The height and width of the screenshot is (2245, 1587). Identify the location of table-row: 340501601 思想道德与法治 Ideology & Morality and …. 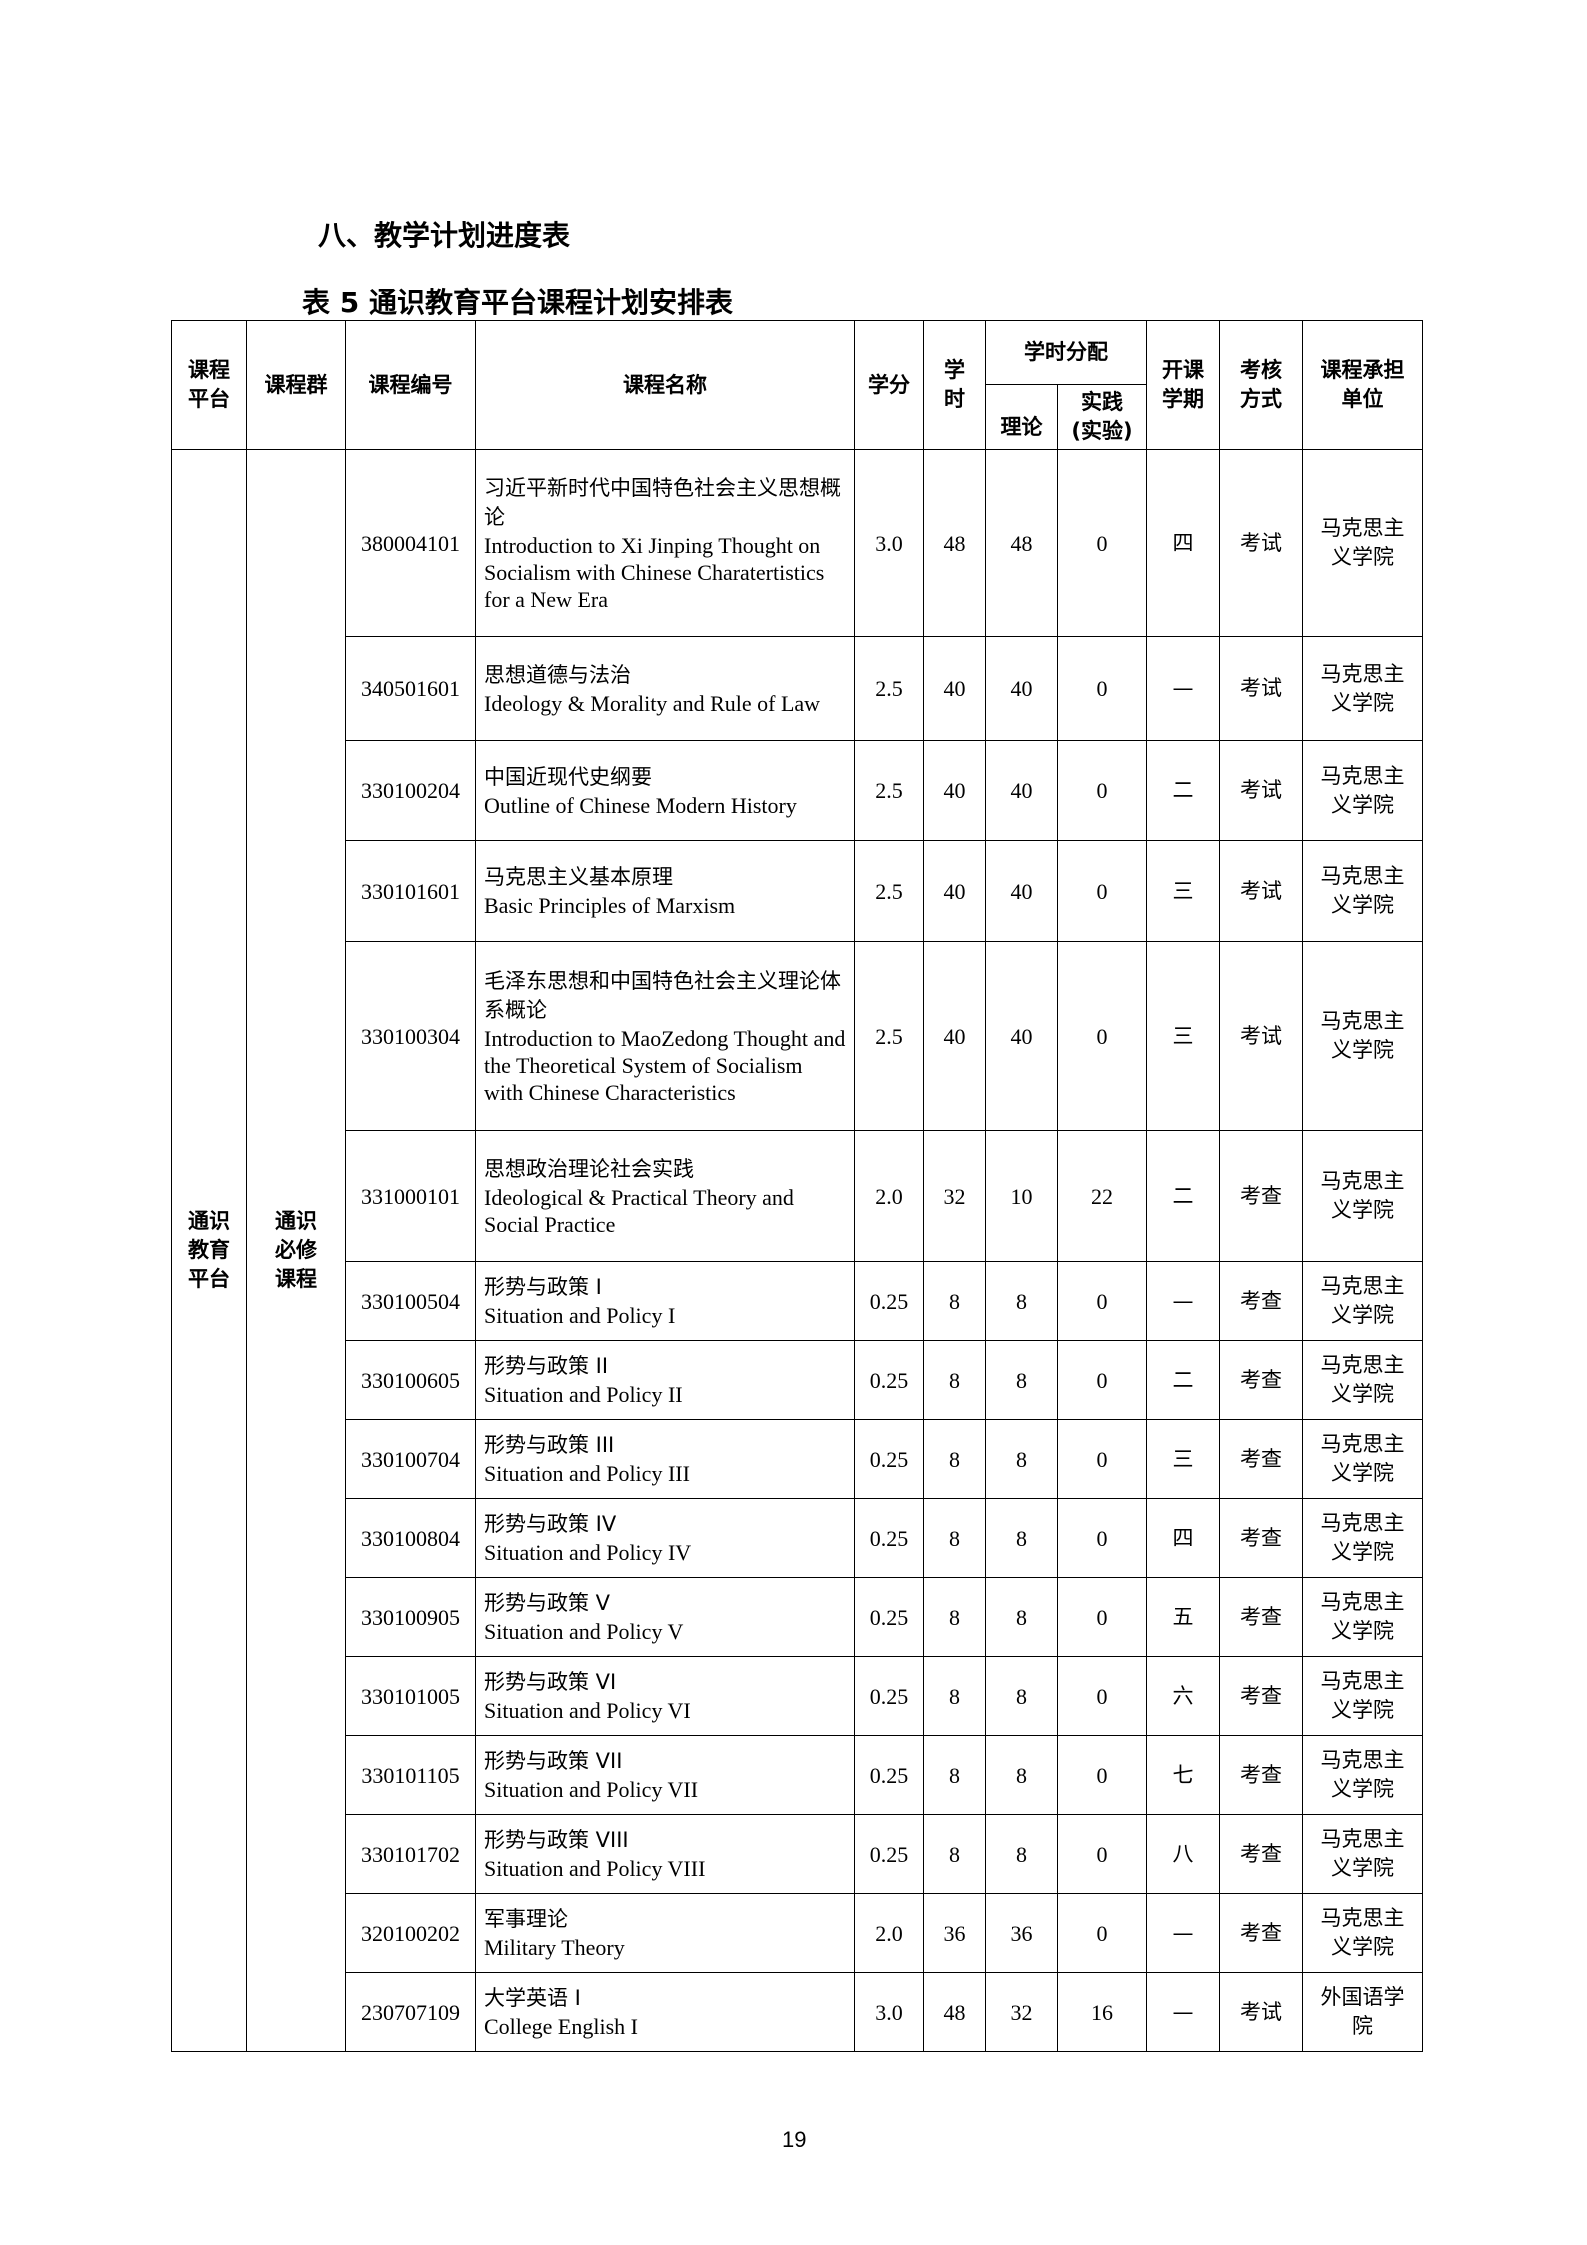
(797, 688).